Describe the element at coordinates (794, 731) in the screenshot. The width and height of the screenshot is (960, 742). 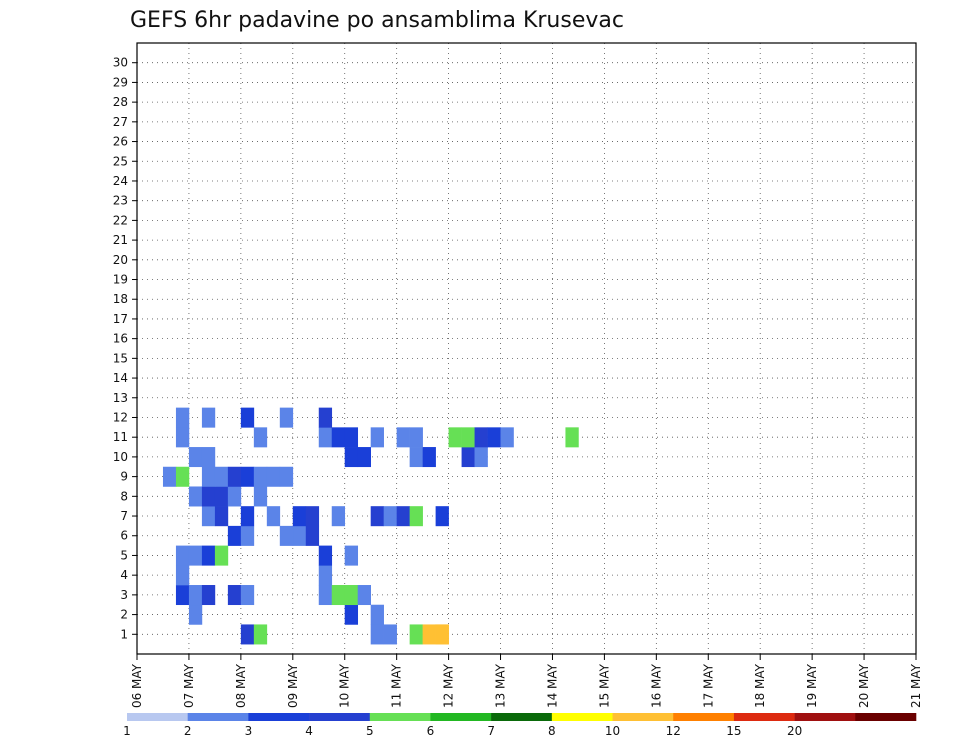
I see `colorbar-label: 20` at that location.